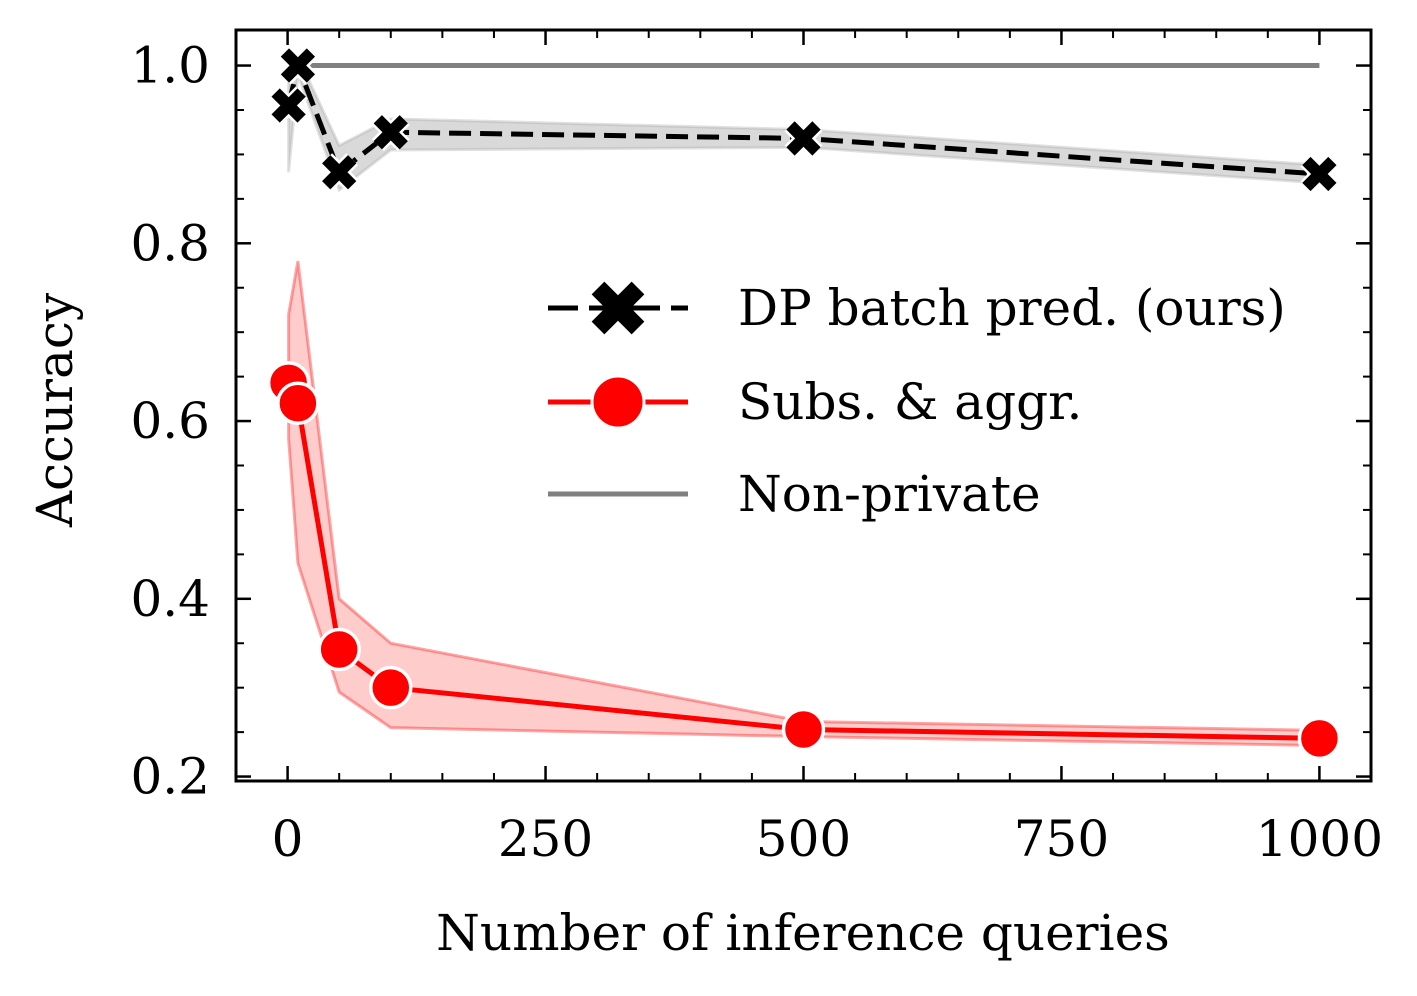 This screenshot has width=1417, height=996. I want to click on y-tick-label-0: 0.2, so click(170, 777).